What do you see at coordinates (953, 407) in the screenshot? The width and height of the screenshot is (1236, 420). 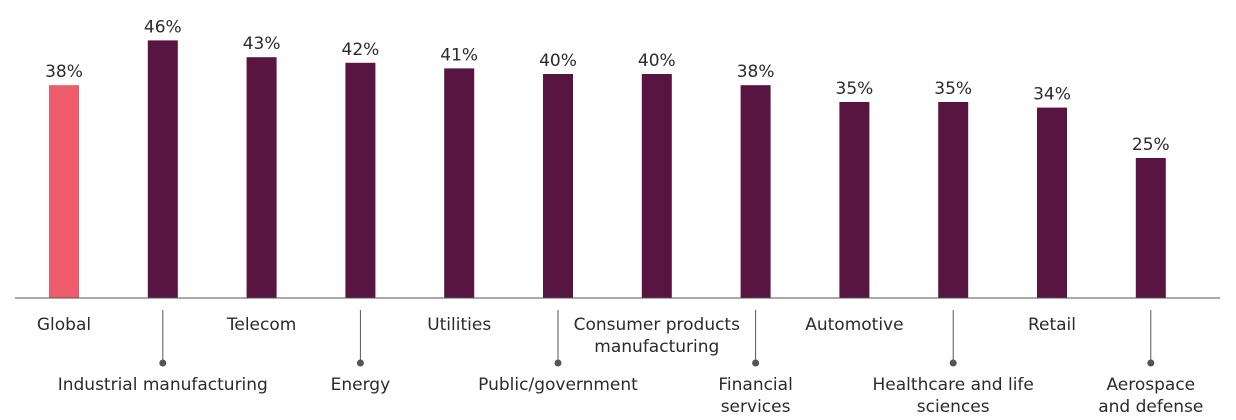 I see `category-label-healthcare-and-life-sciences-line-2: sciences` at bounding box center [953, 407].